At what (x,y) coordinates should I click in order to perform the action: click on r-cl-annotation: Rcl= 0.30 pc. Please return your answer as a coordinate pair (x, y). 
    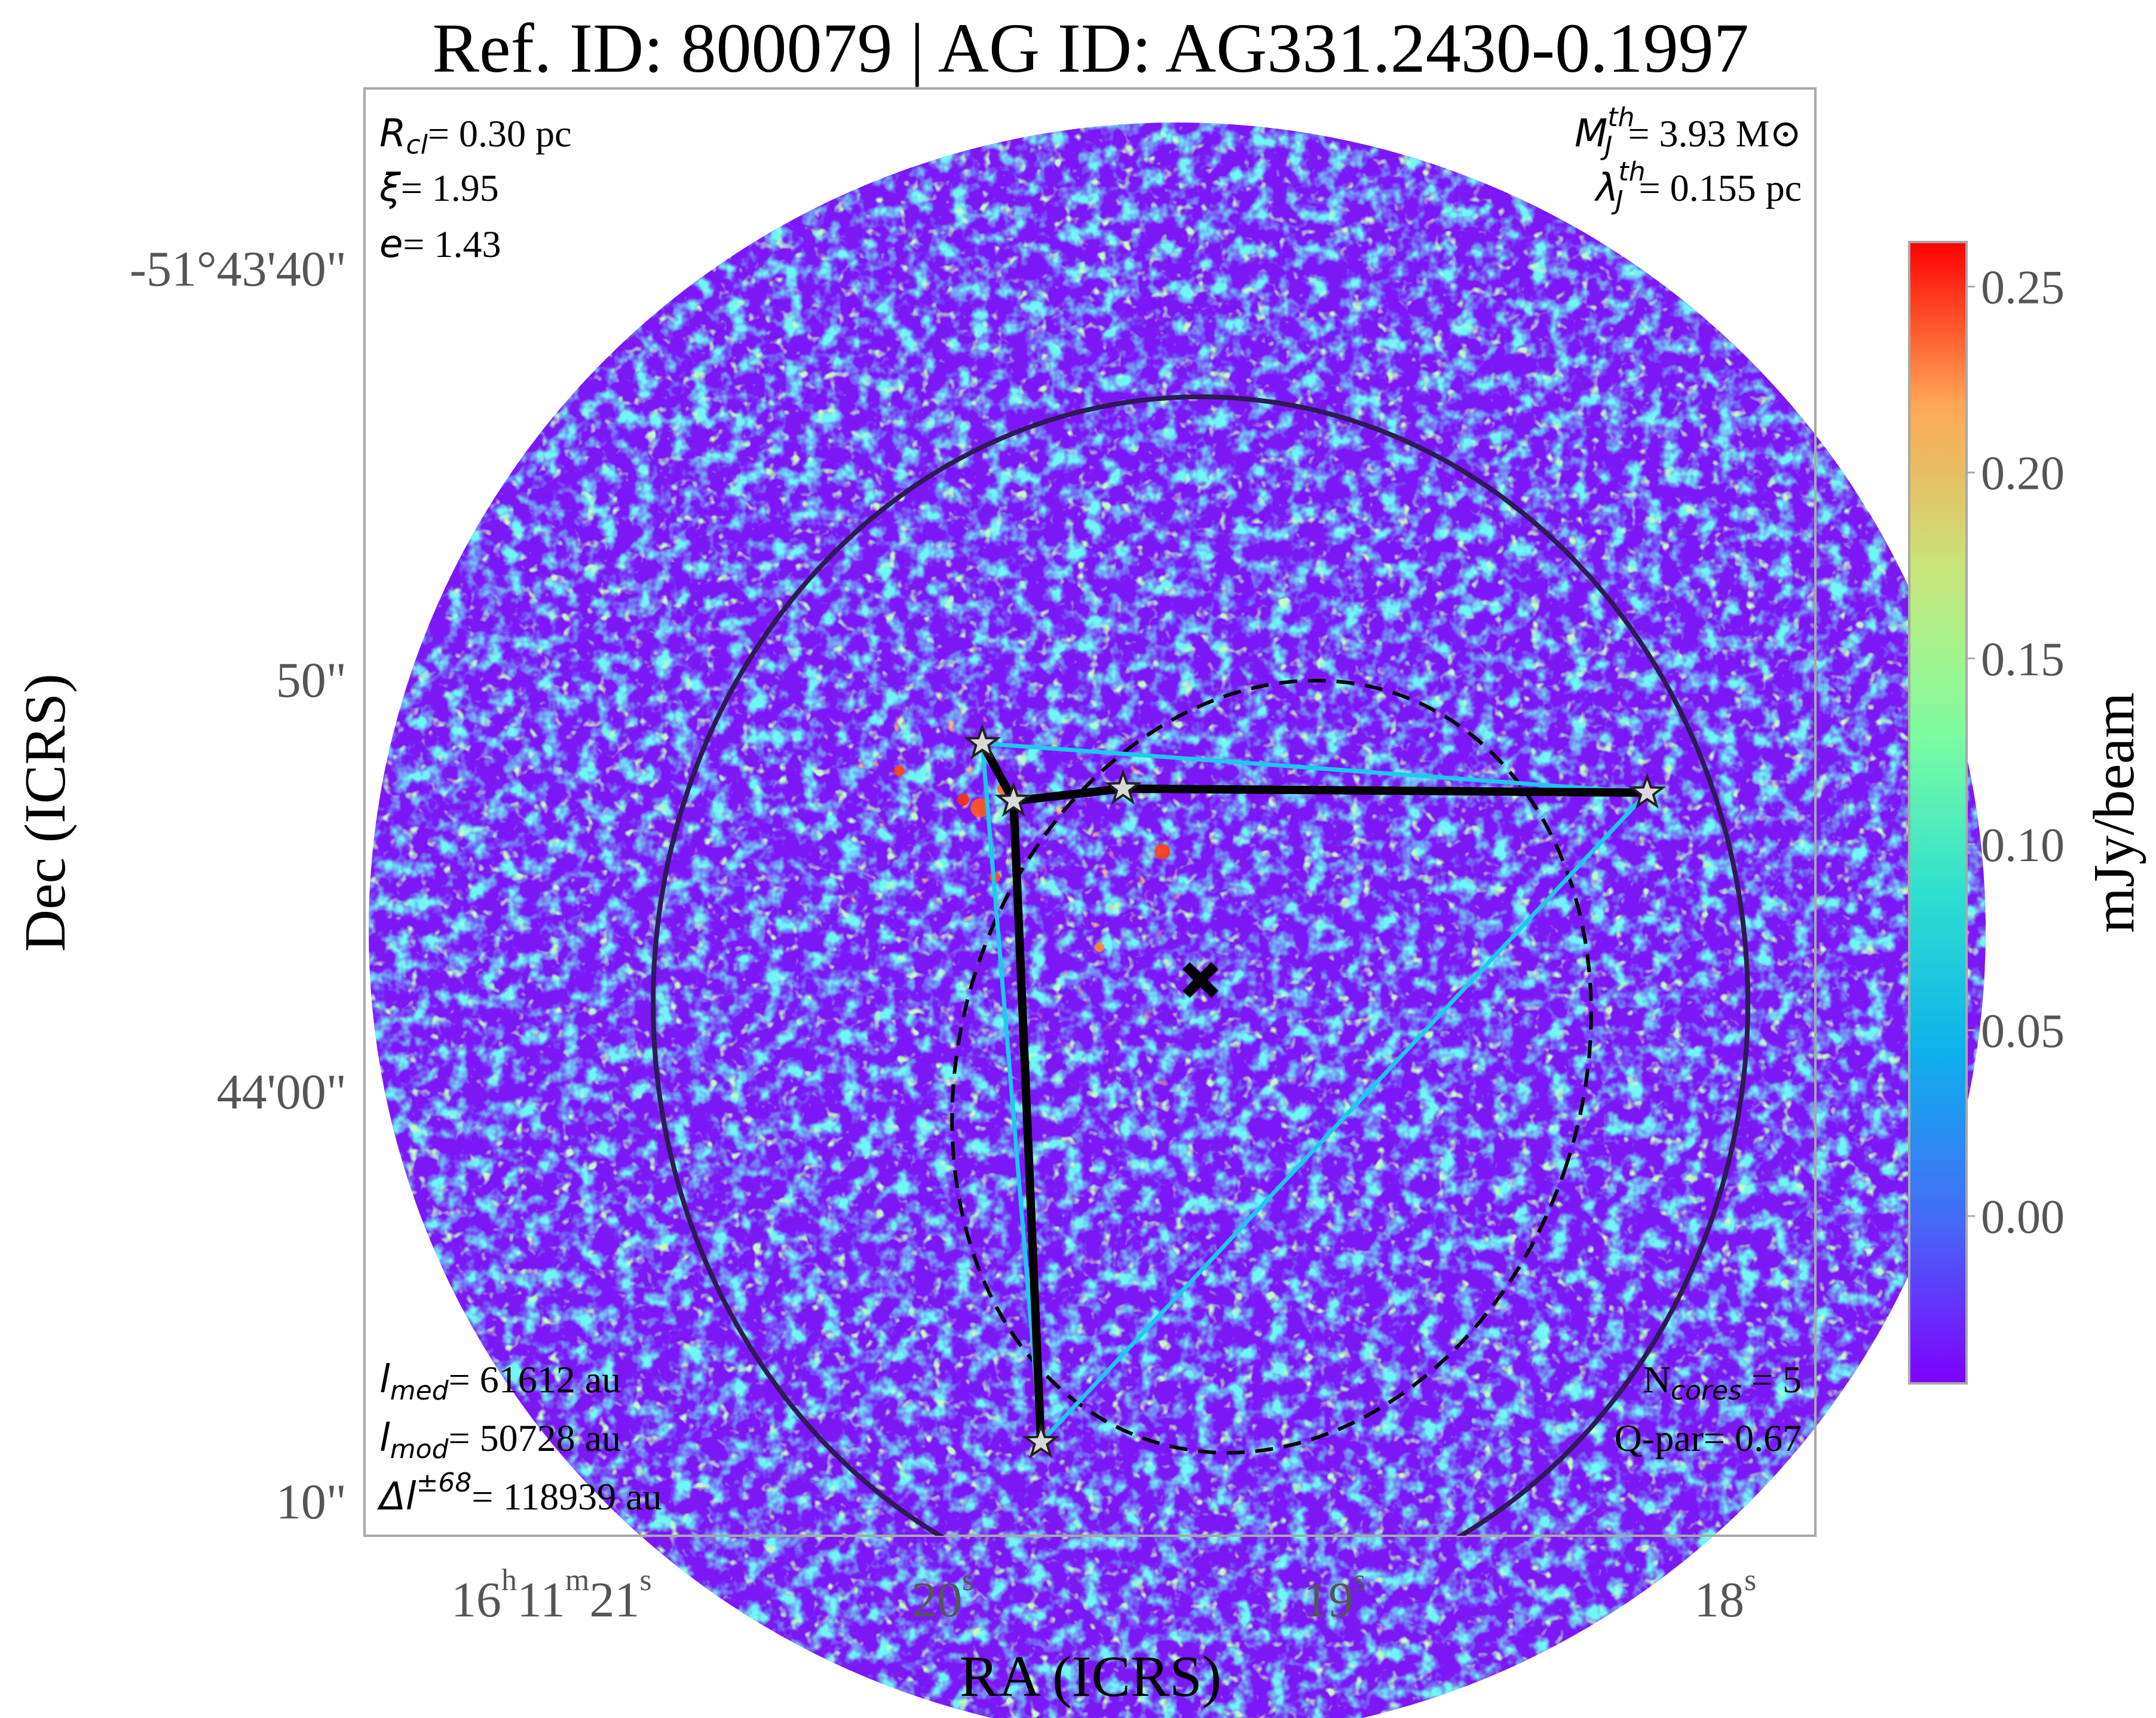
    Looking at the image, I should click on (475, 136).